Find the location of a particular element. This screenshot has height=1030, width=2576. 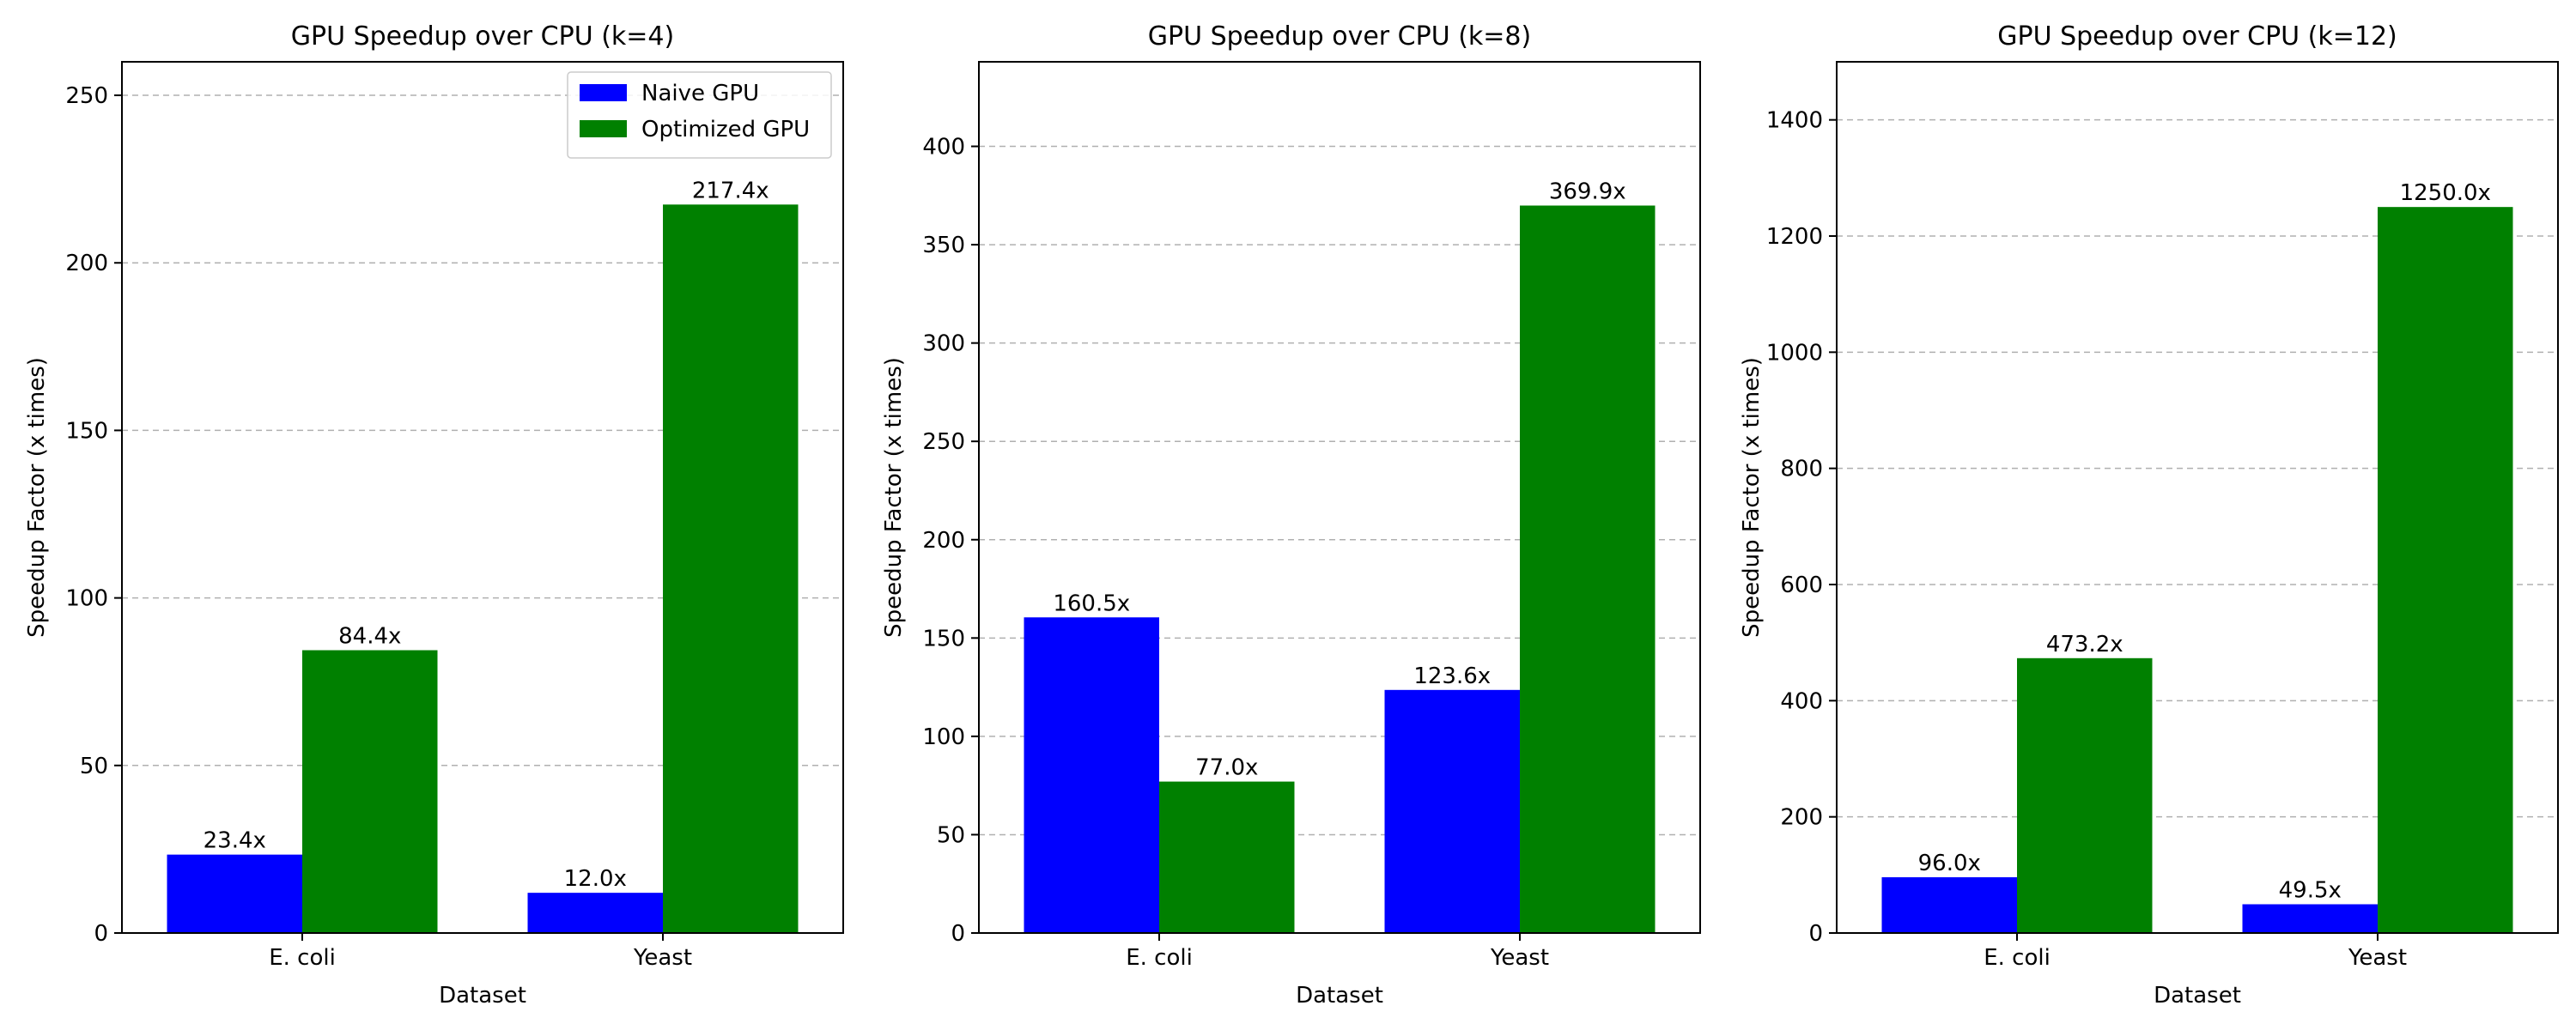

chart-1-legend is located at coordinates (700, 115).